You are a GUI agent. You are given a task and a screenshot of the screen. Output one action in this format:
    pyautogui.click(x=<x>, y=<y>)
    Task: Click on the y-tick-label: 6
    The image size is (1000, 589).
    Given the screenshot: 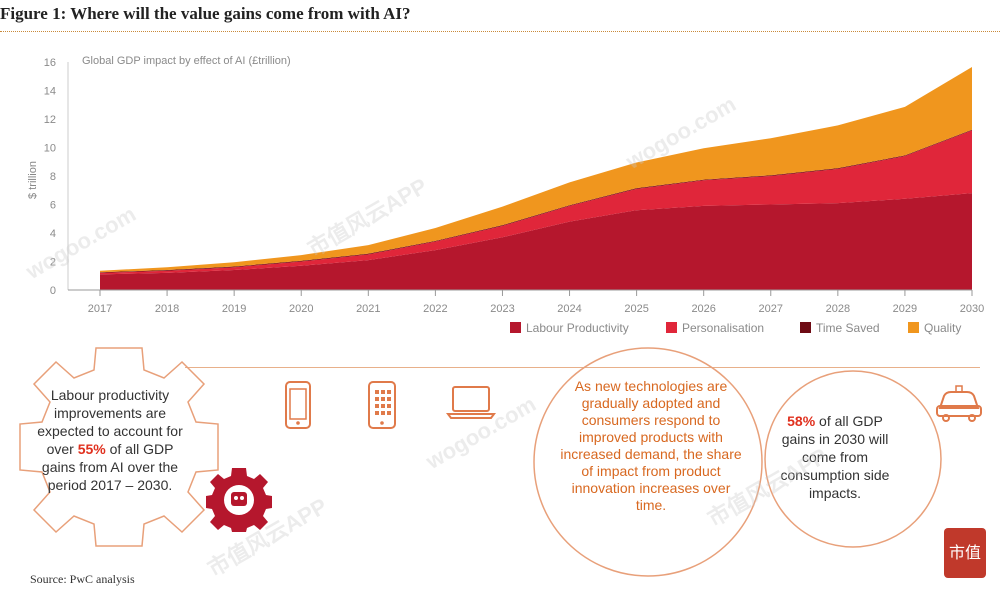 What is the action you would take?
    pyautogui.click(x=53, y=206)
    